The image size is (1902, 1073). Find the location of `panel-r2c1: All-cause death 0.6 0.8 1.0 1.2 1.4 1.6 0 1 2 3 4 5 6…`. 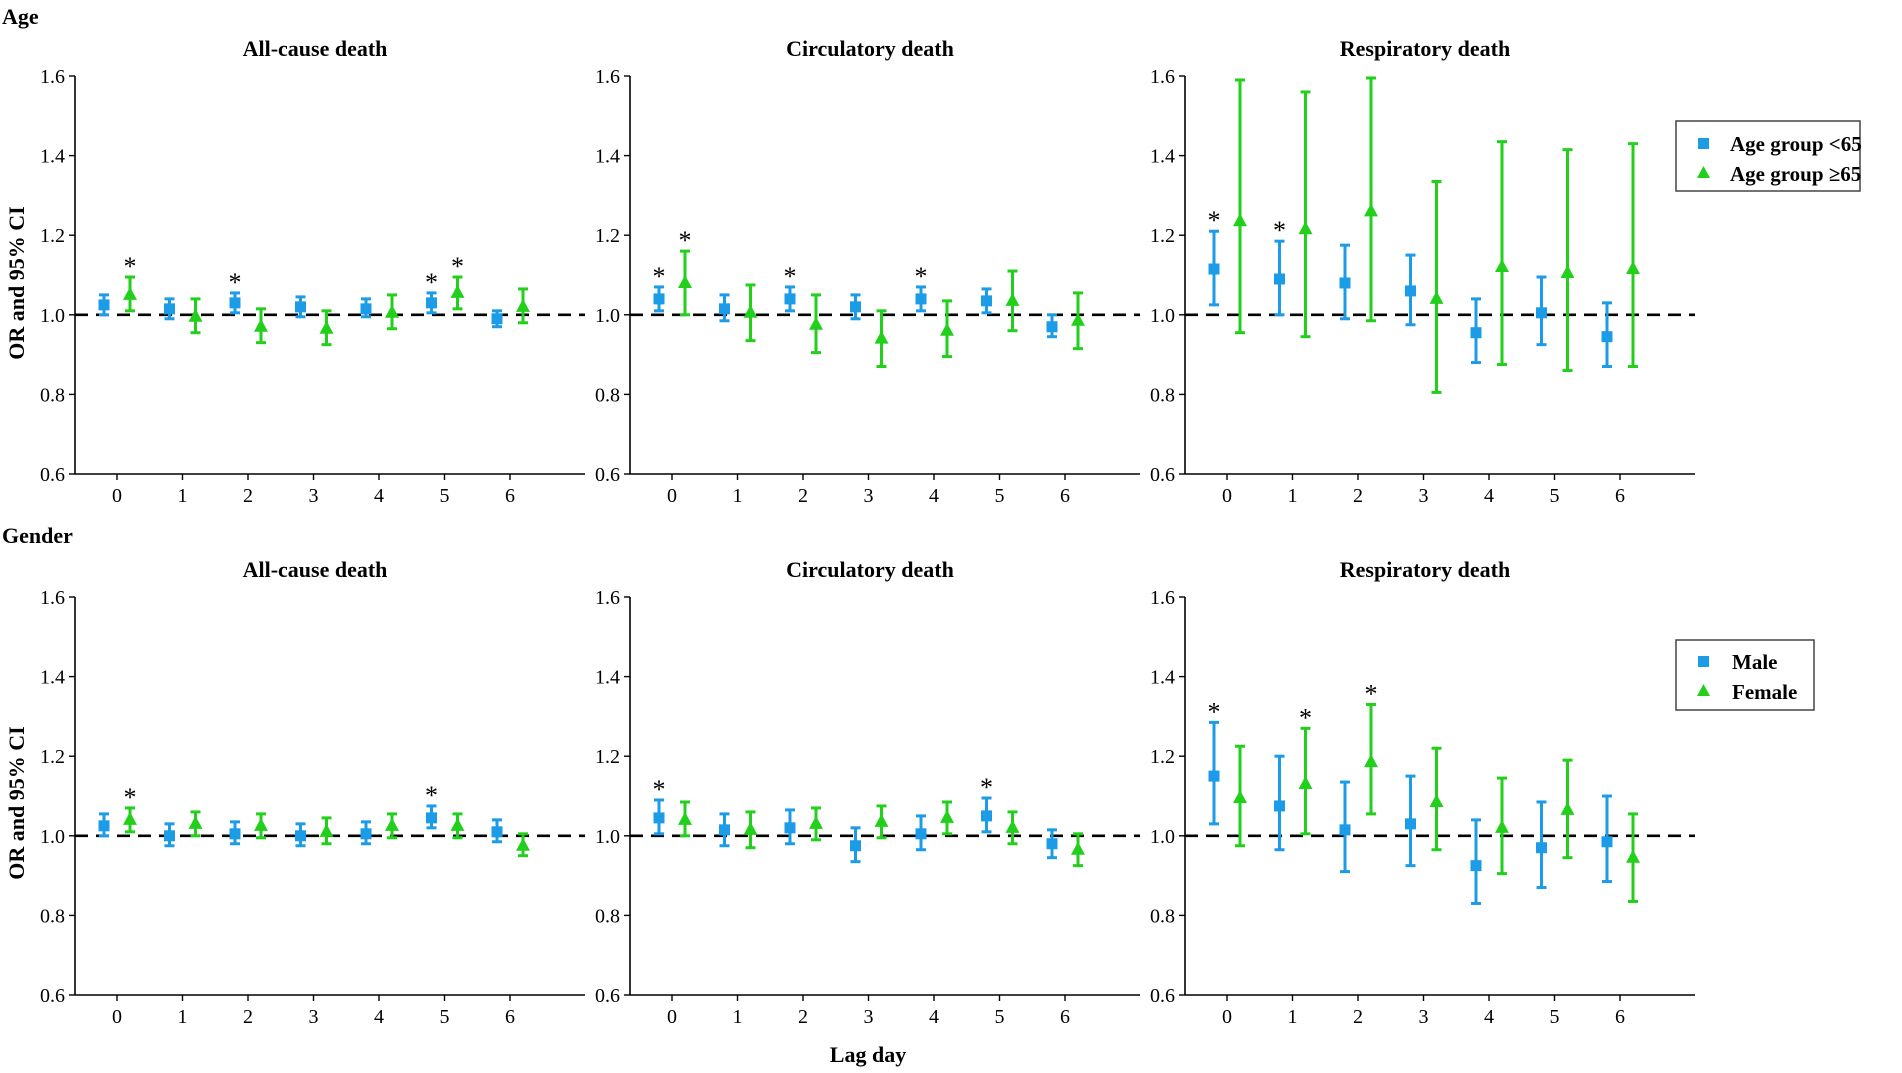

panel-r2c1: All-cause death 0.6 0.8 1.0 1.2 1.4 1.6 0 1 2 3 4 5 6… is located at coordinates (312, 792).